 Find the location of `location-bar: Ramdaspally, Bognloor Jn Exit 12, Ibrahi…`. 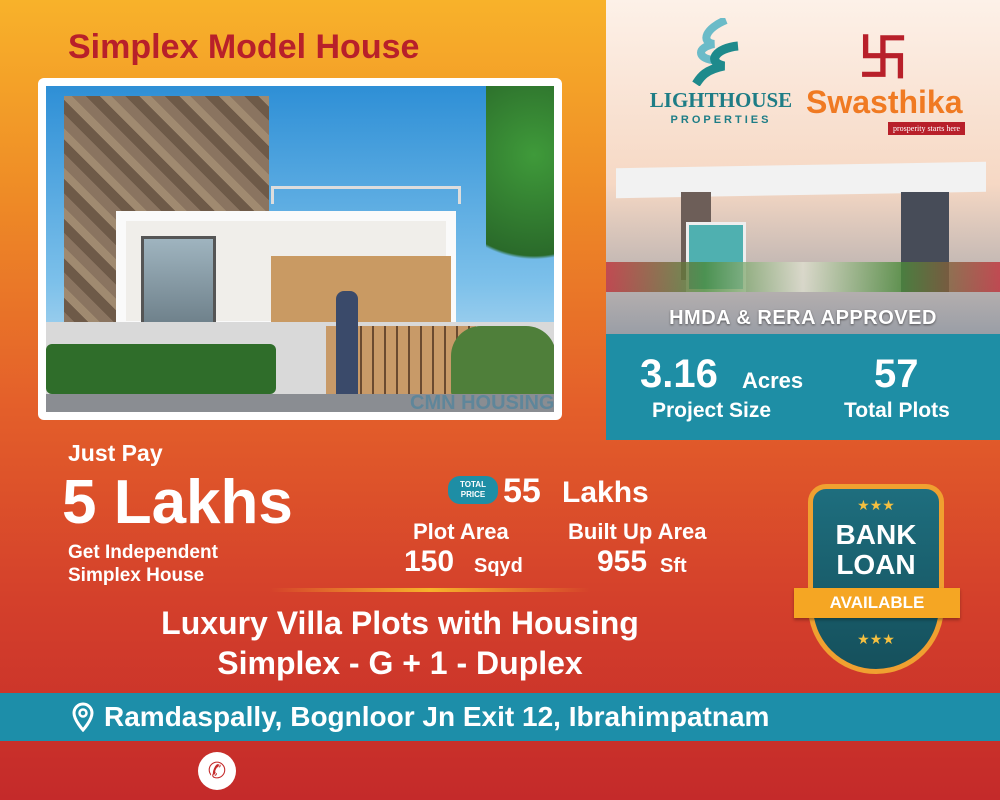

location-bar: Ramdaspally, Bognloor Jn Exit 12, Ibrahi… is located at coordinates (500, 717).